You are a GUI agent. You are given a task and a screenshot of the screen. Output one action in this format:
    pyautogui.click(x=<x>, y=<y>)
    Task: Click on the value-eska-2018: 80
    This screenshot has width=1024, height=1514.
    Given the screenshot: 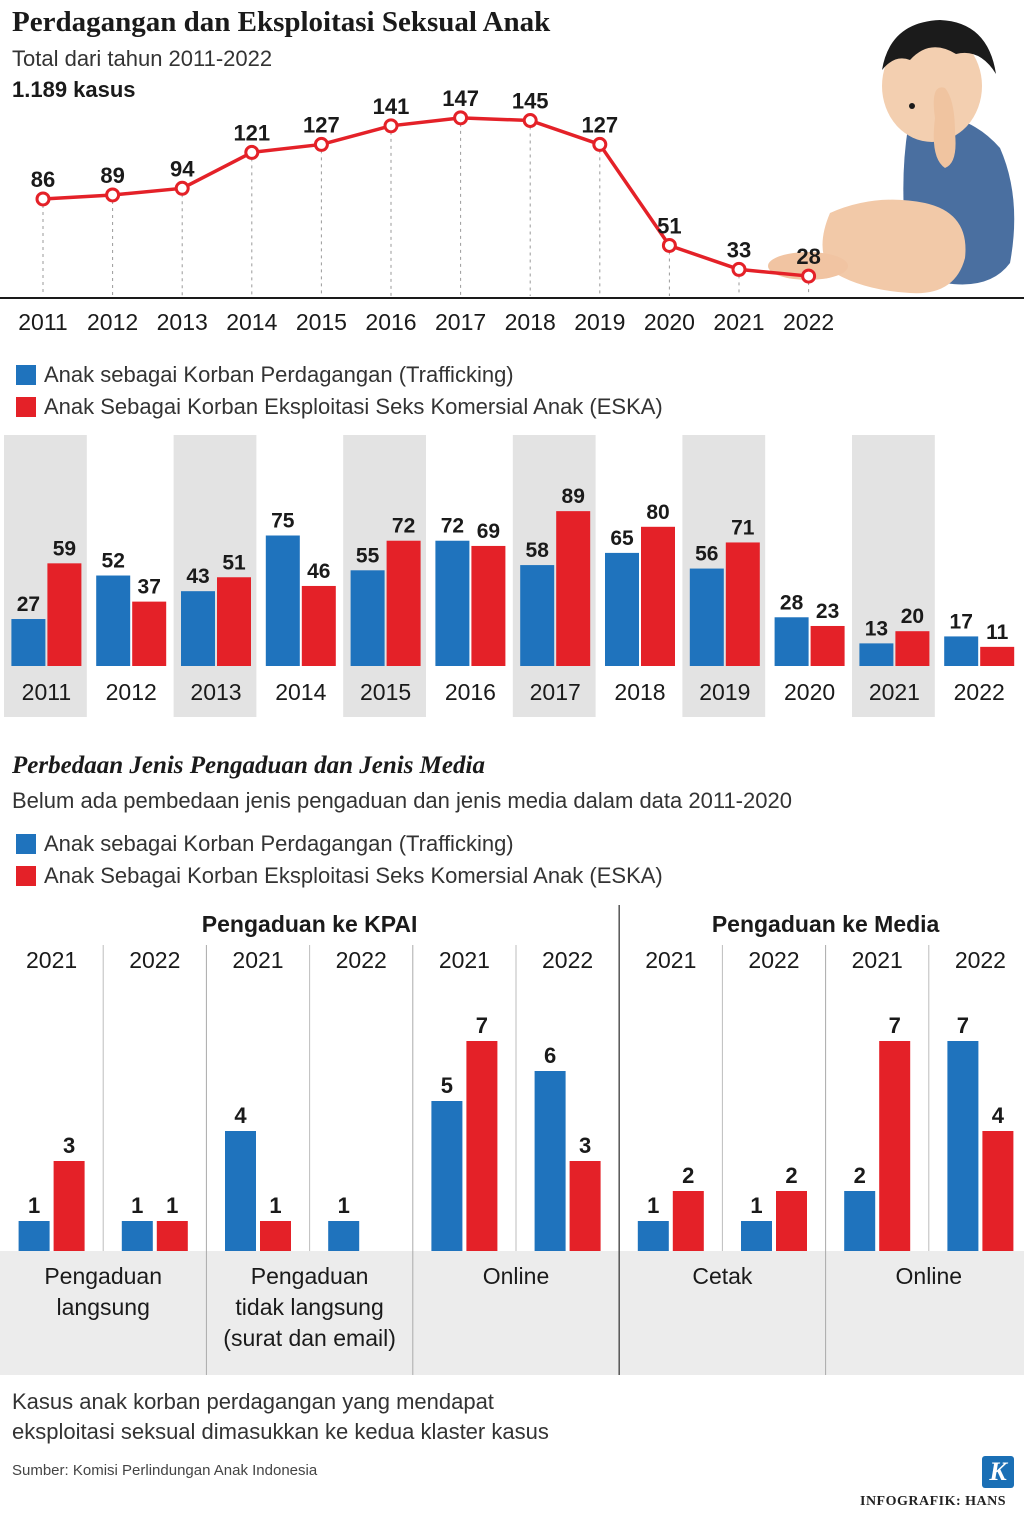 What is the action you would take?
    pyautogui.click(x=657, y=512)
    